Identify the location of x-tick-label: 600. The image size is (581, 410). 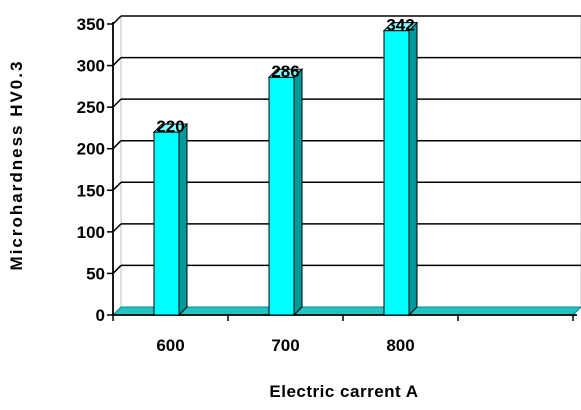
(170, 345).